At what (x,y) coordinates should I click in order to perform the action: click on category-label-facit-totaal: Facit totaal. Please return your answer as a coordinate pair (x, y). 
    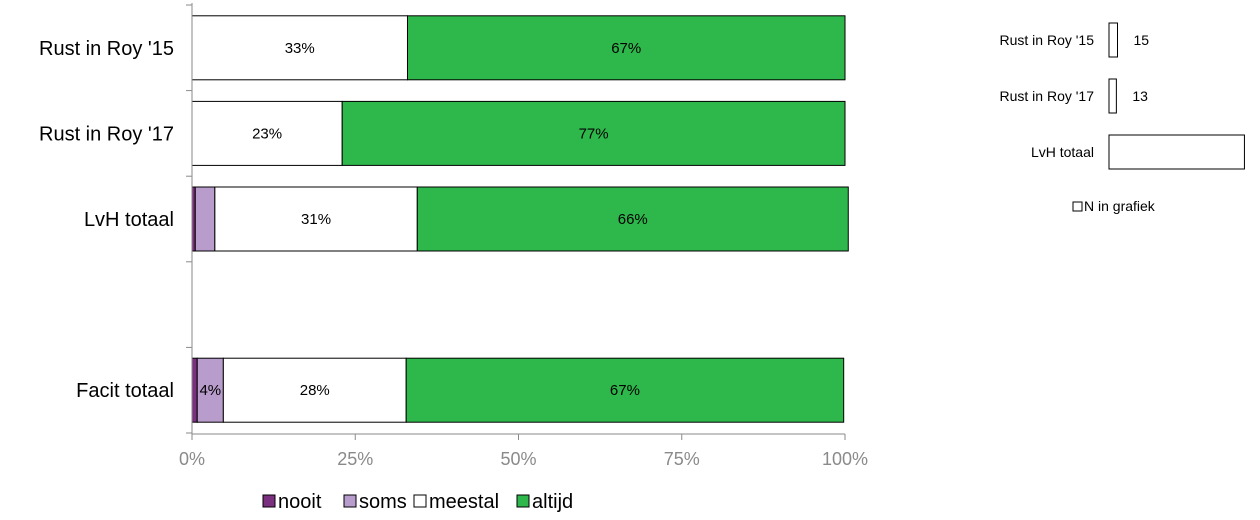
    Looking at the image, I should click on (125, 391).